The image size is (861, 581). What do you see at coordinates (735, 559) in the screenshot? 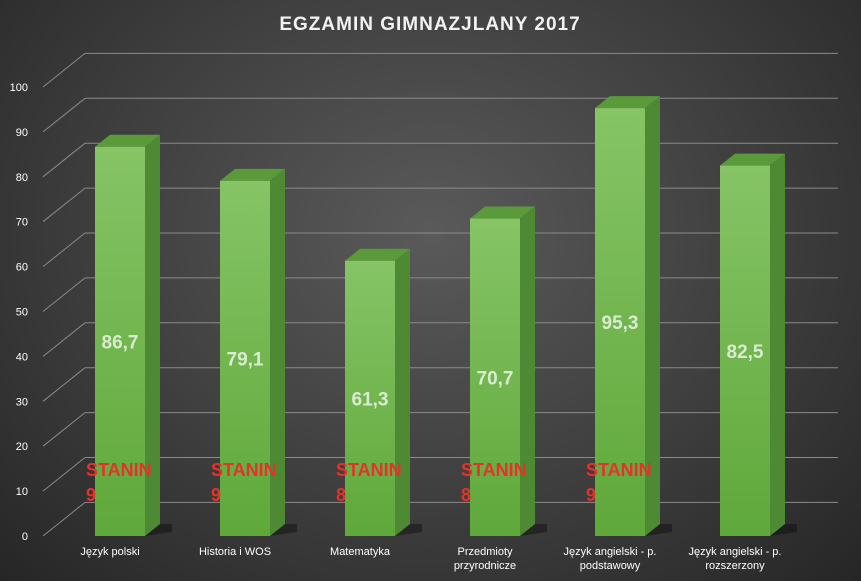
I see `x-tick-label: Język angielski - p. rozszerzony` at bounding box center [735, 559].